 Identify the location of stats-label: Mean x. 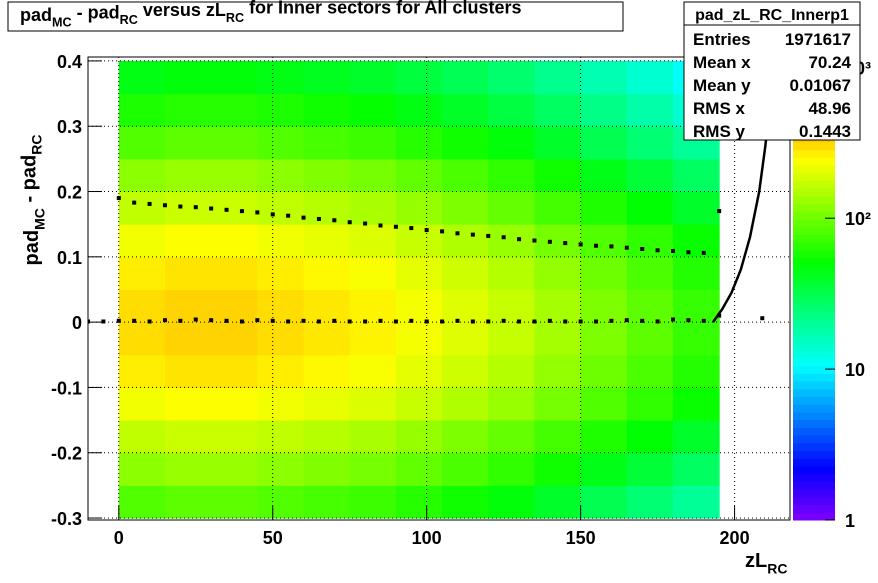
(722, 62).